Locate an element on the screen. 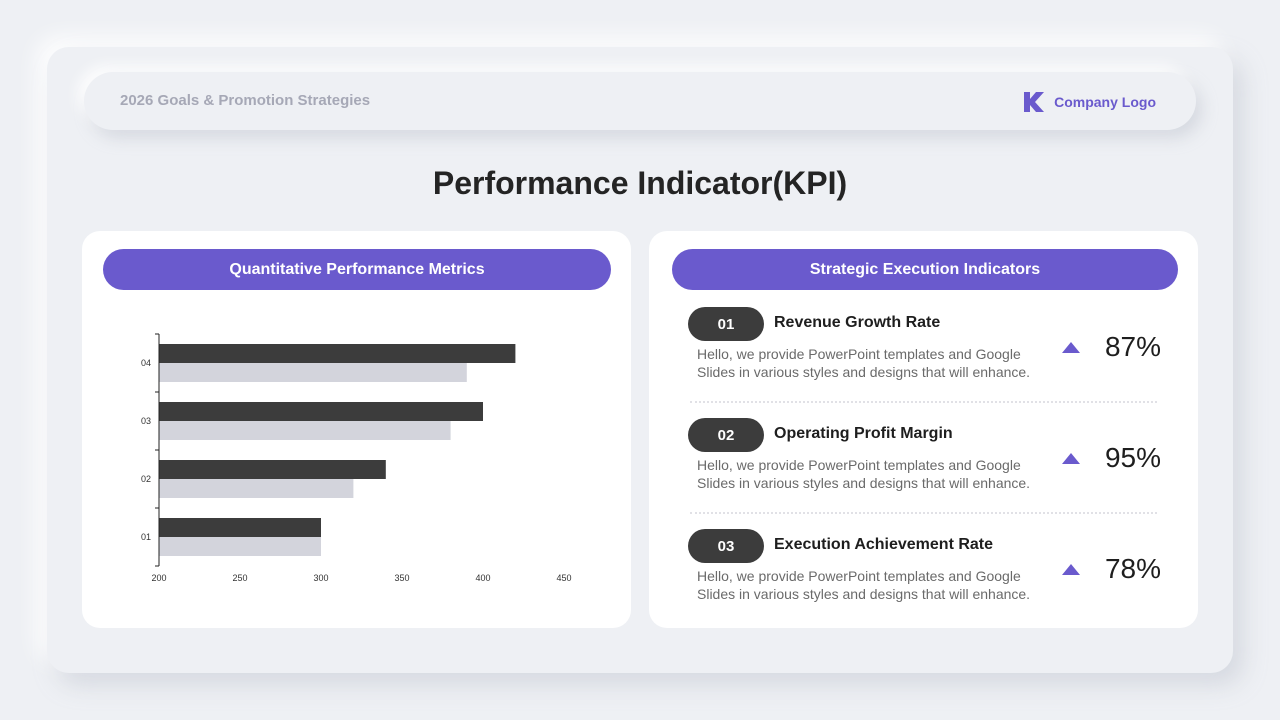 This screenshot has width=1280, height=720. company-logo-text: Company Logo is located at coordinates (1105, 102).